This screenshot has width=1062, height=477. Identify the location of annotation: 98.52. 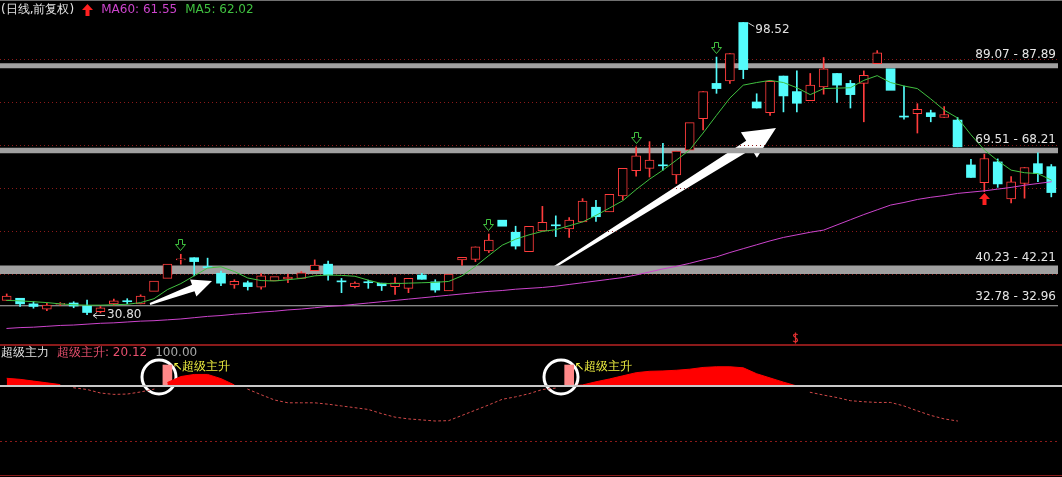
(772, 28).